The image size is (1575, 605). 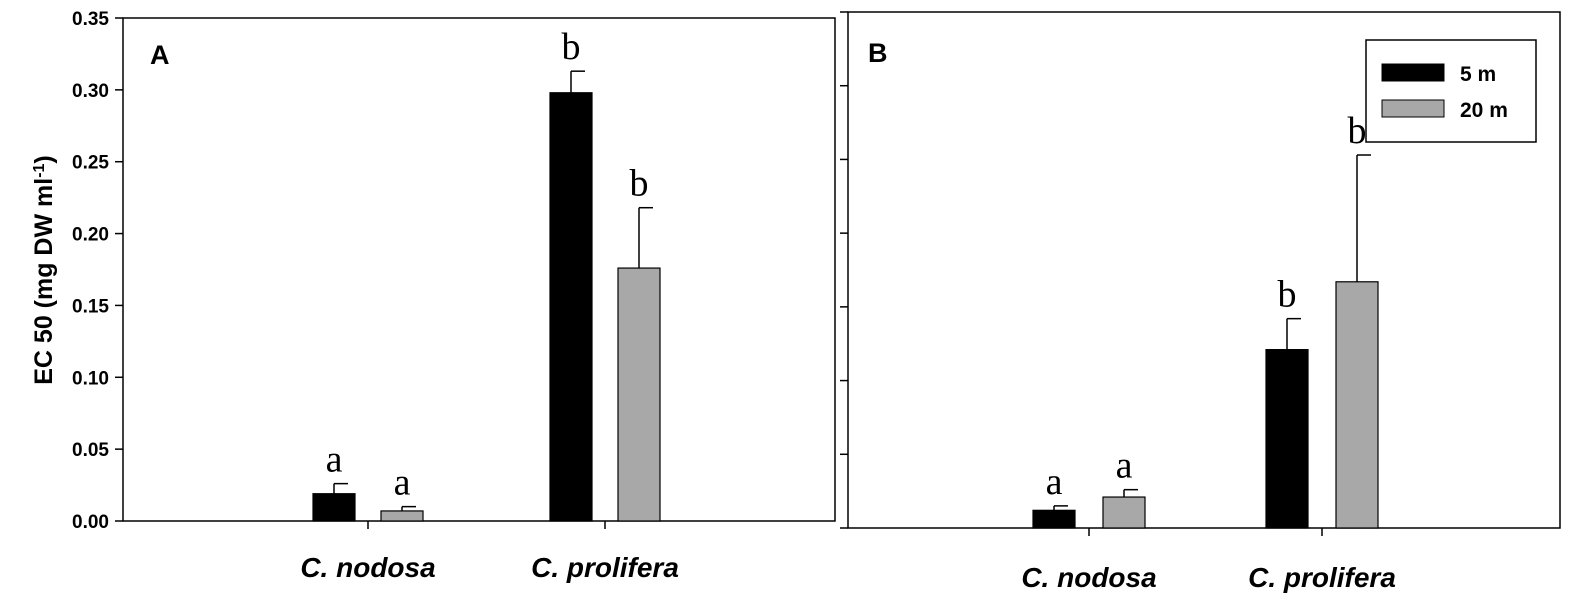 I want to click on legend-label-20m: 20 m, so click(x=1484, y=110).